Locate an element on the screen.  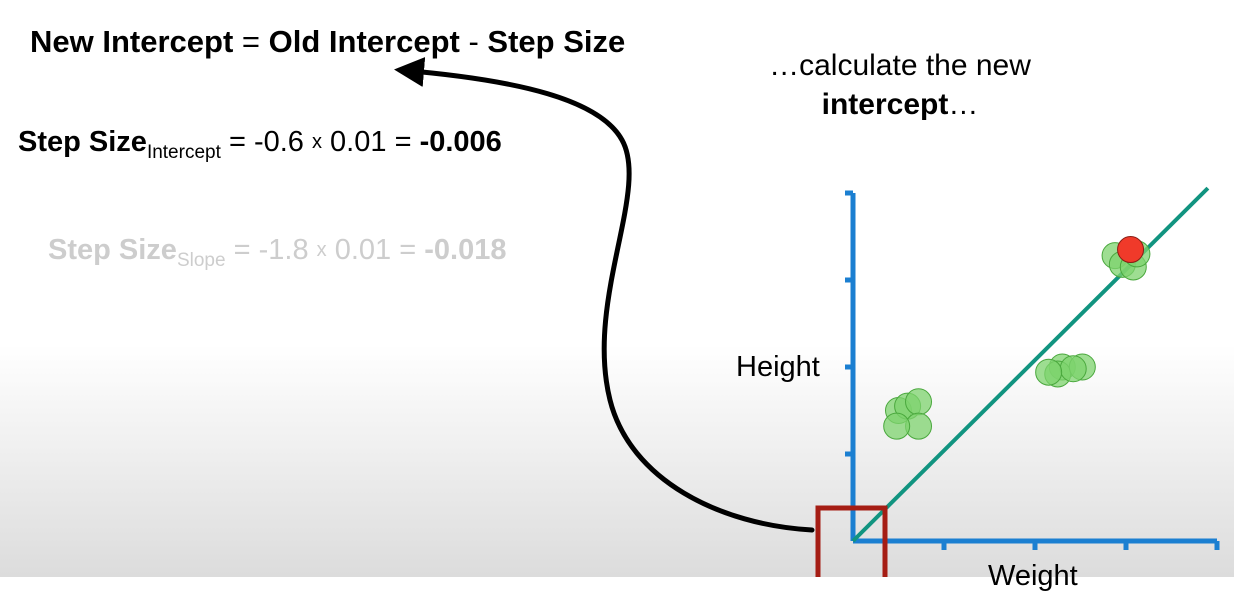
slope-step-result: -0.018 is located at coordinates (465, 250).